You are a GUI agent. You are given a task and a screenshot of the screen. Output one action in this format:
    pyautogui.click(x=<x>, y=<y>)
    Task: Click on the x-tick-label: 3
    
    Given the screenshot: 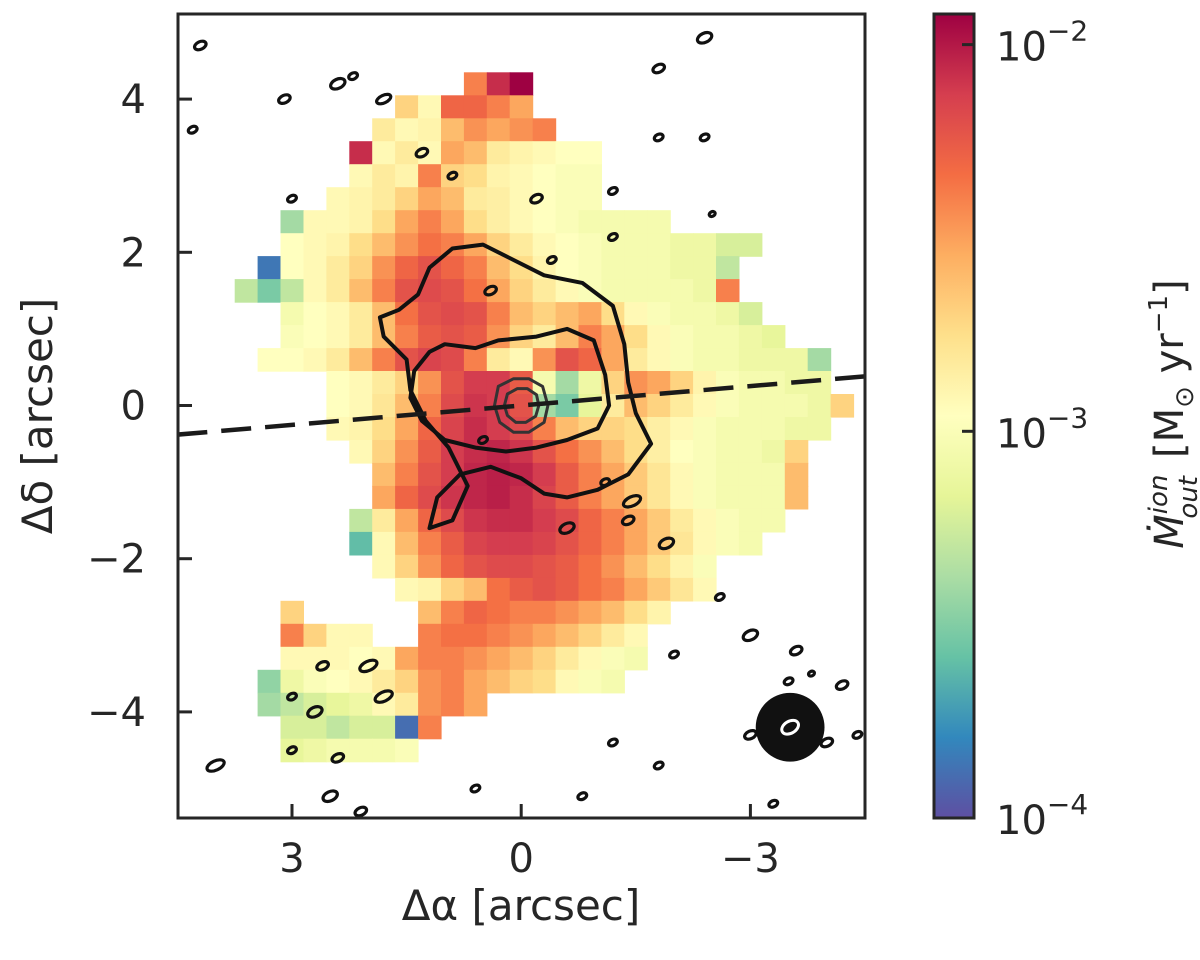 What is the action you would take?
    pyautogui.click(x=291, y=859)
    